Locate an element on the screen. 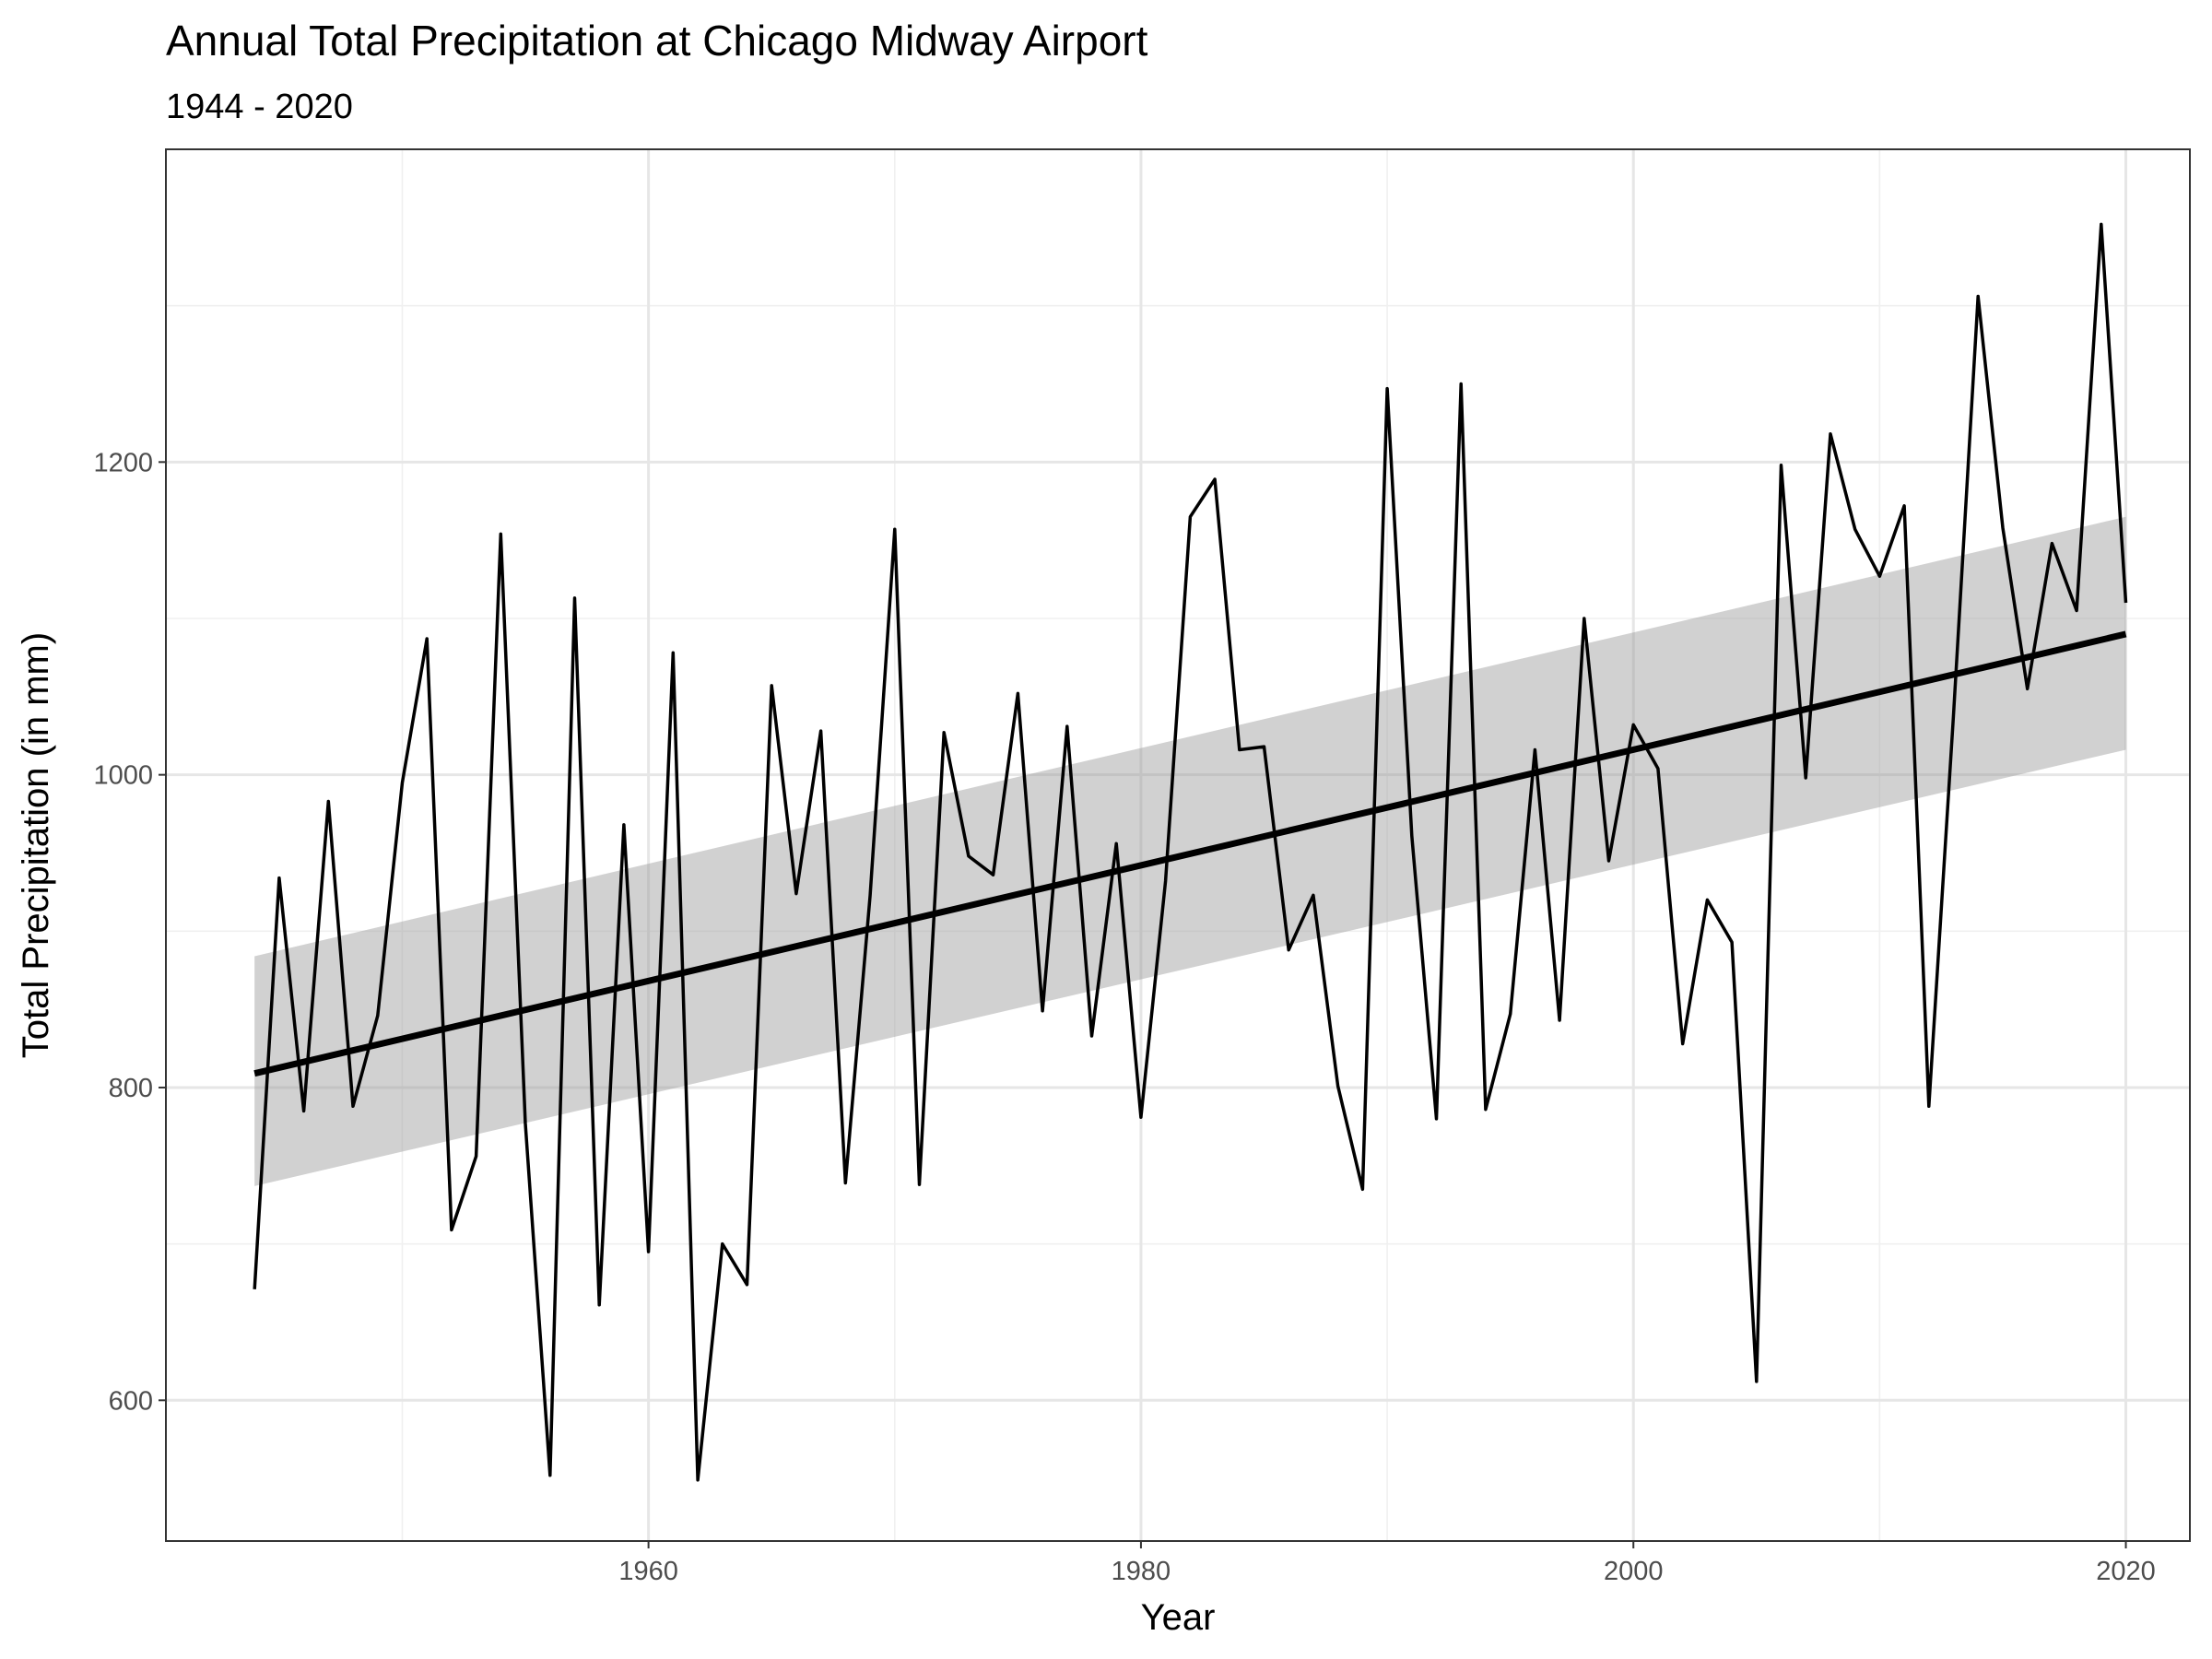 This screenshot has height=1659, width=2212. y-axis-ticks: 600 800 1000 1200 is located at coordinates (129, 932).